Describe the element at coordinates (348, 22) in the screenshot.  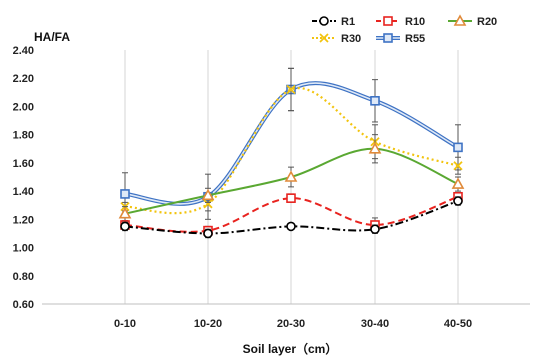
I see `legend-label: R1` at that location.